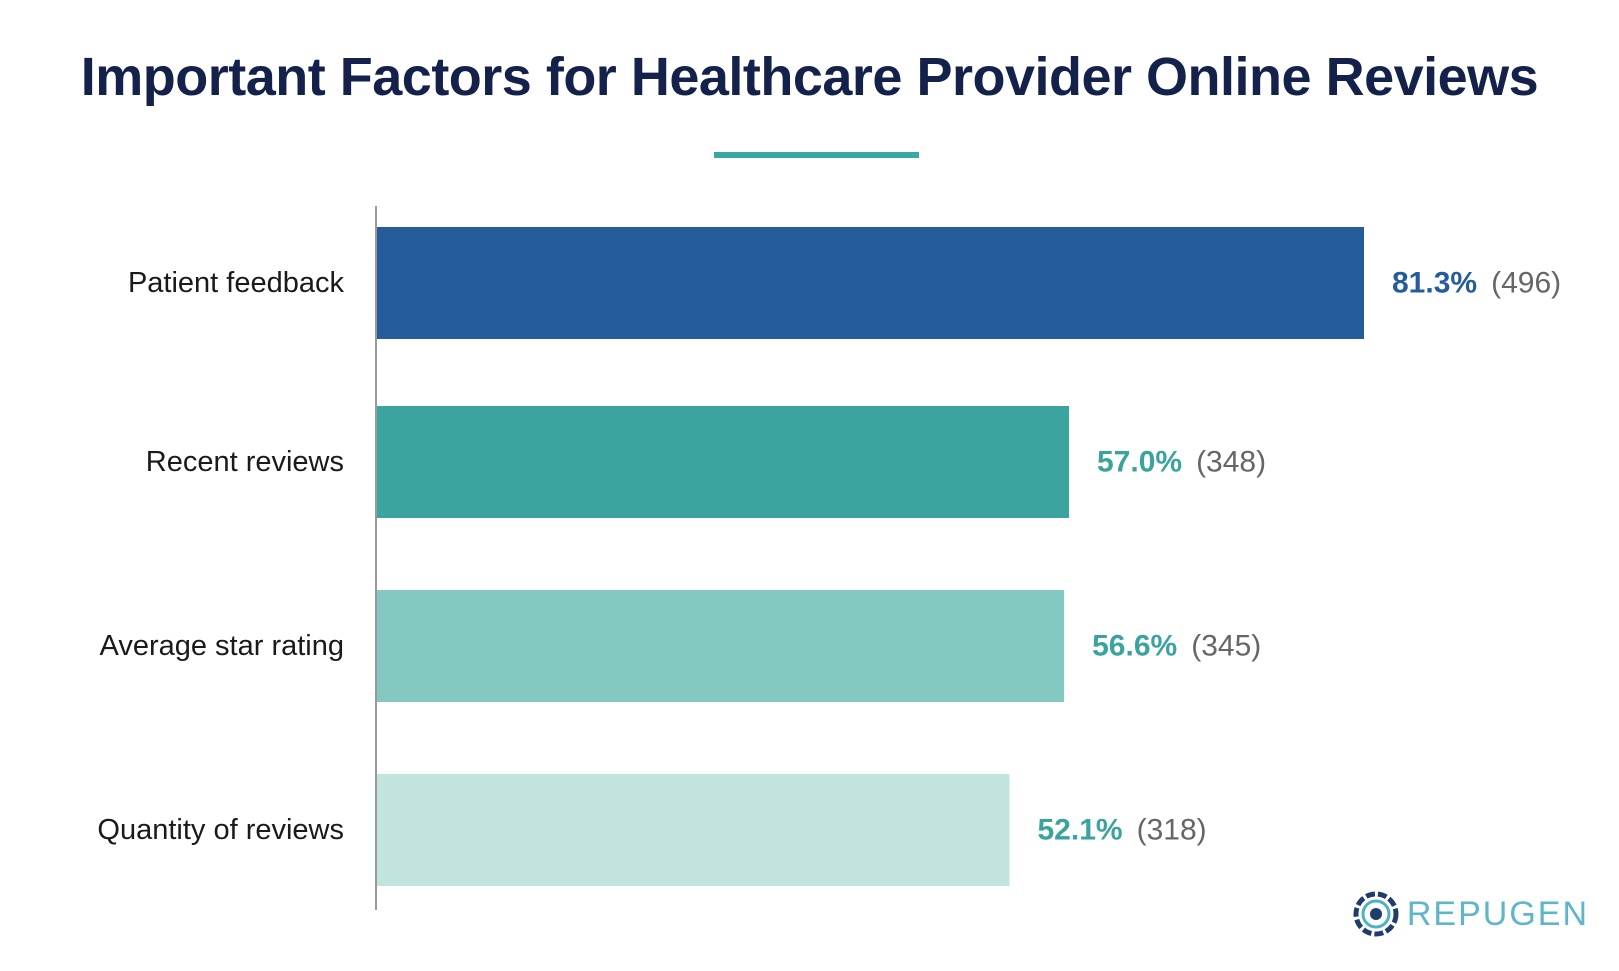 This screenshot has width=1619, height=971. What do you see at coordinates (220, 830) in the screenshot?
I see `category-label-3: Quantity of reviews` at bounding box center [220, 830].